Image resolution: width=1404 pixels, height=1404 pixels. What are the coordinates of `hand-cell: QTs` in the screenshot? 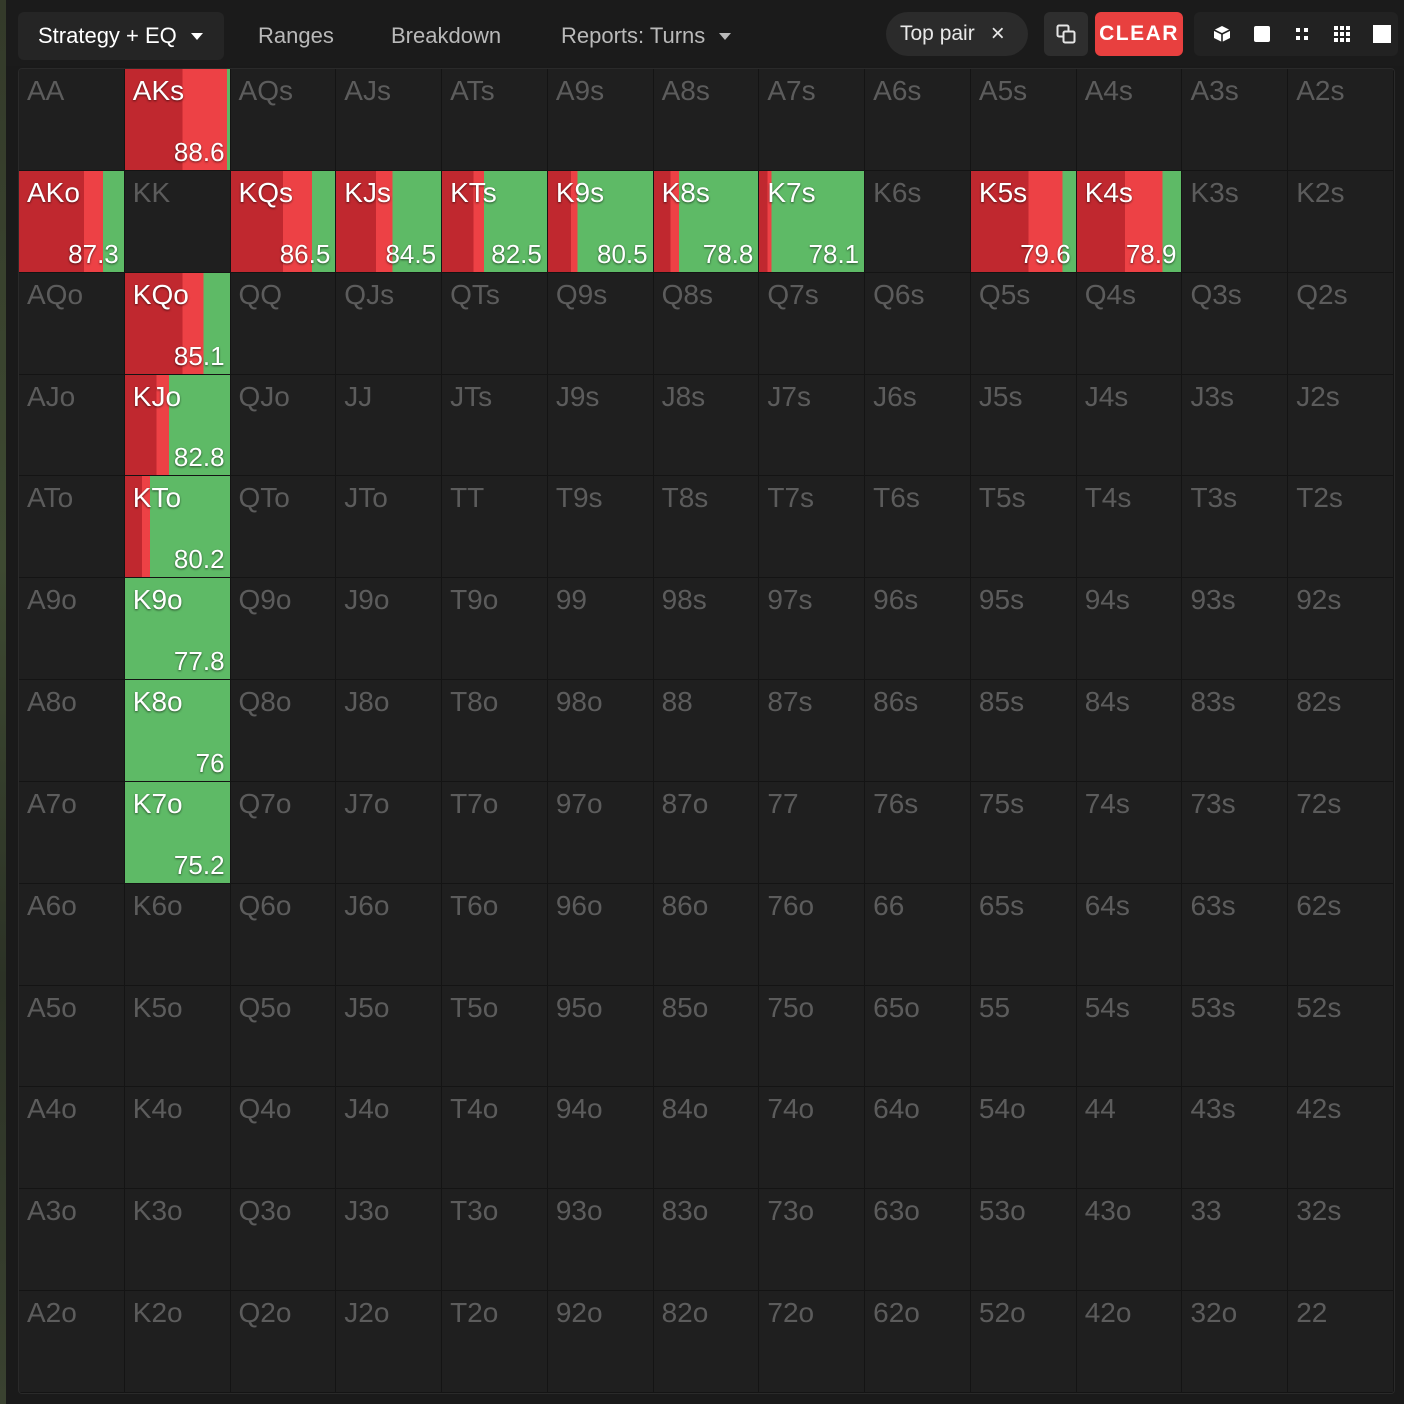 It's located at (495, 323).